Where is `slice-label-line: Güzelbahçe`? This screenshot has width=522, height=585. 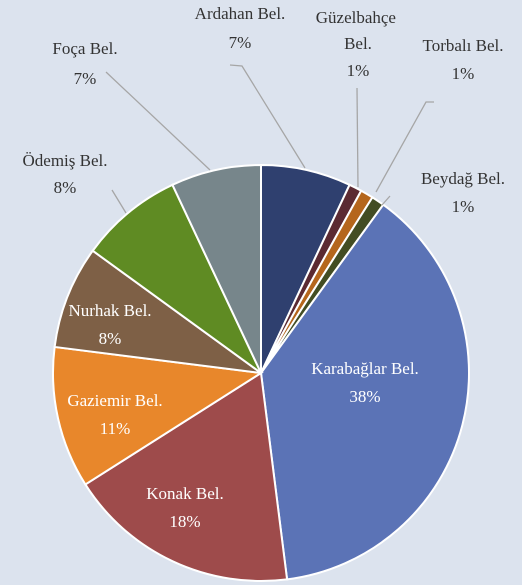 slice-label-line: Güzelbahçe is located at coordinates (358, 17).